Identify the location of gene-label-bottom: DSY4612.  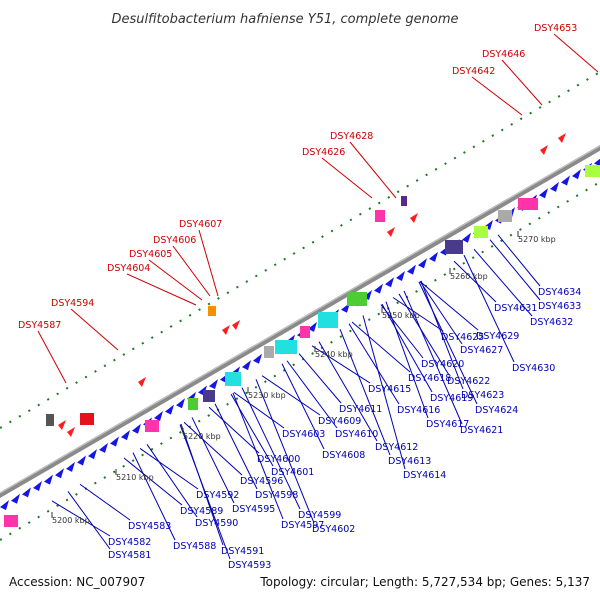
(396, 447).